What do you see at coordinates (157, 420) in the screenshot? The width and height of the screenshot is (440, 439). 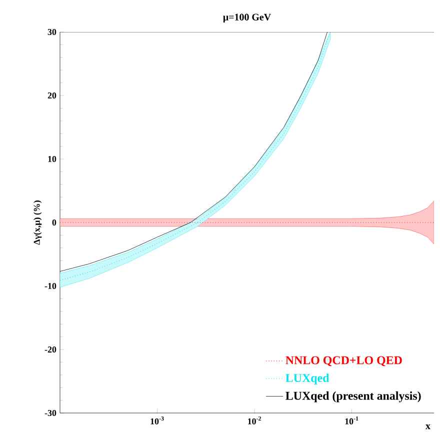 I see `x-tick-label: 10$^{-3}$` at bounding box center [157, 420].